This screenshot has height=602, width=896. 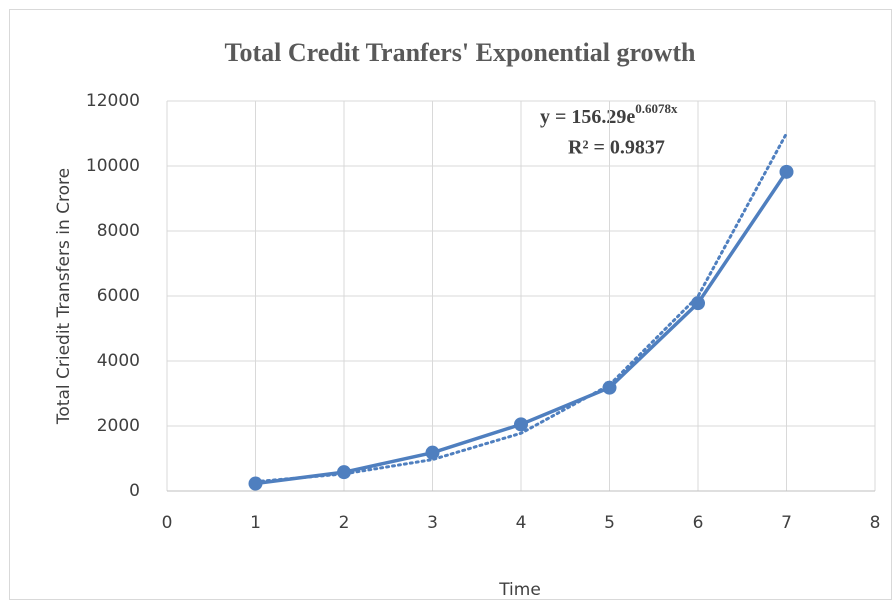 I want to click on equation-base: y = 156.29e, so click(x=587, y=117).